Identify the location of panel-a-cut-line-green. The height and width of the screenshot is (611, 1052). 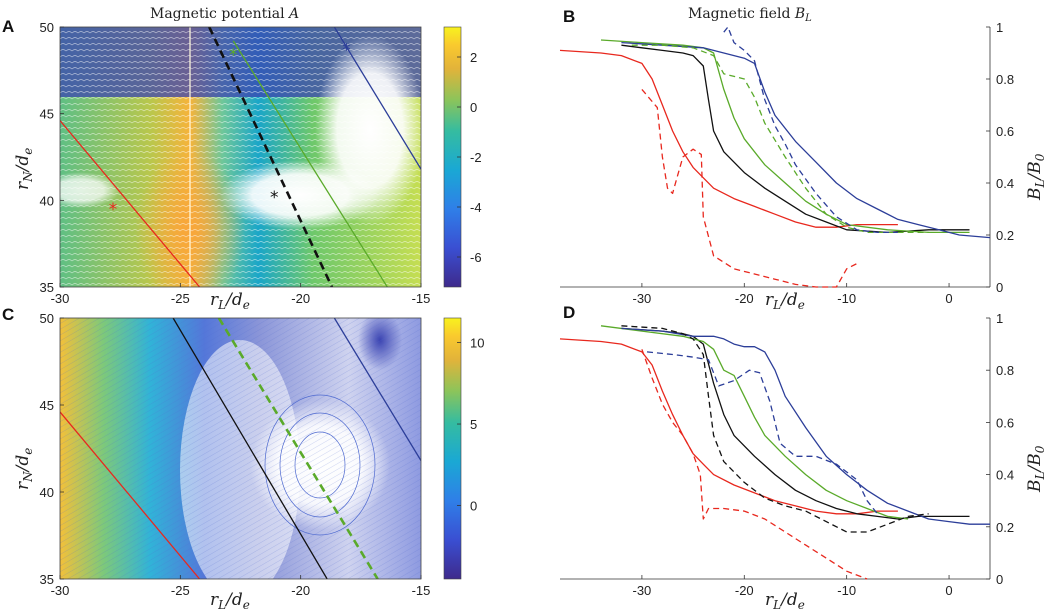
(310, 163).